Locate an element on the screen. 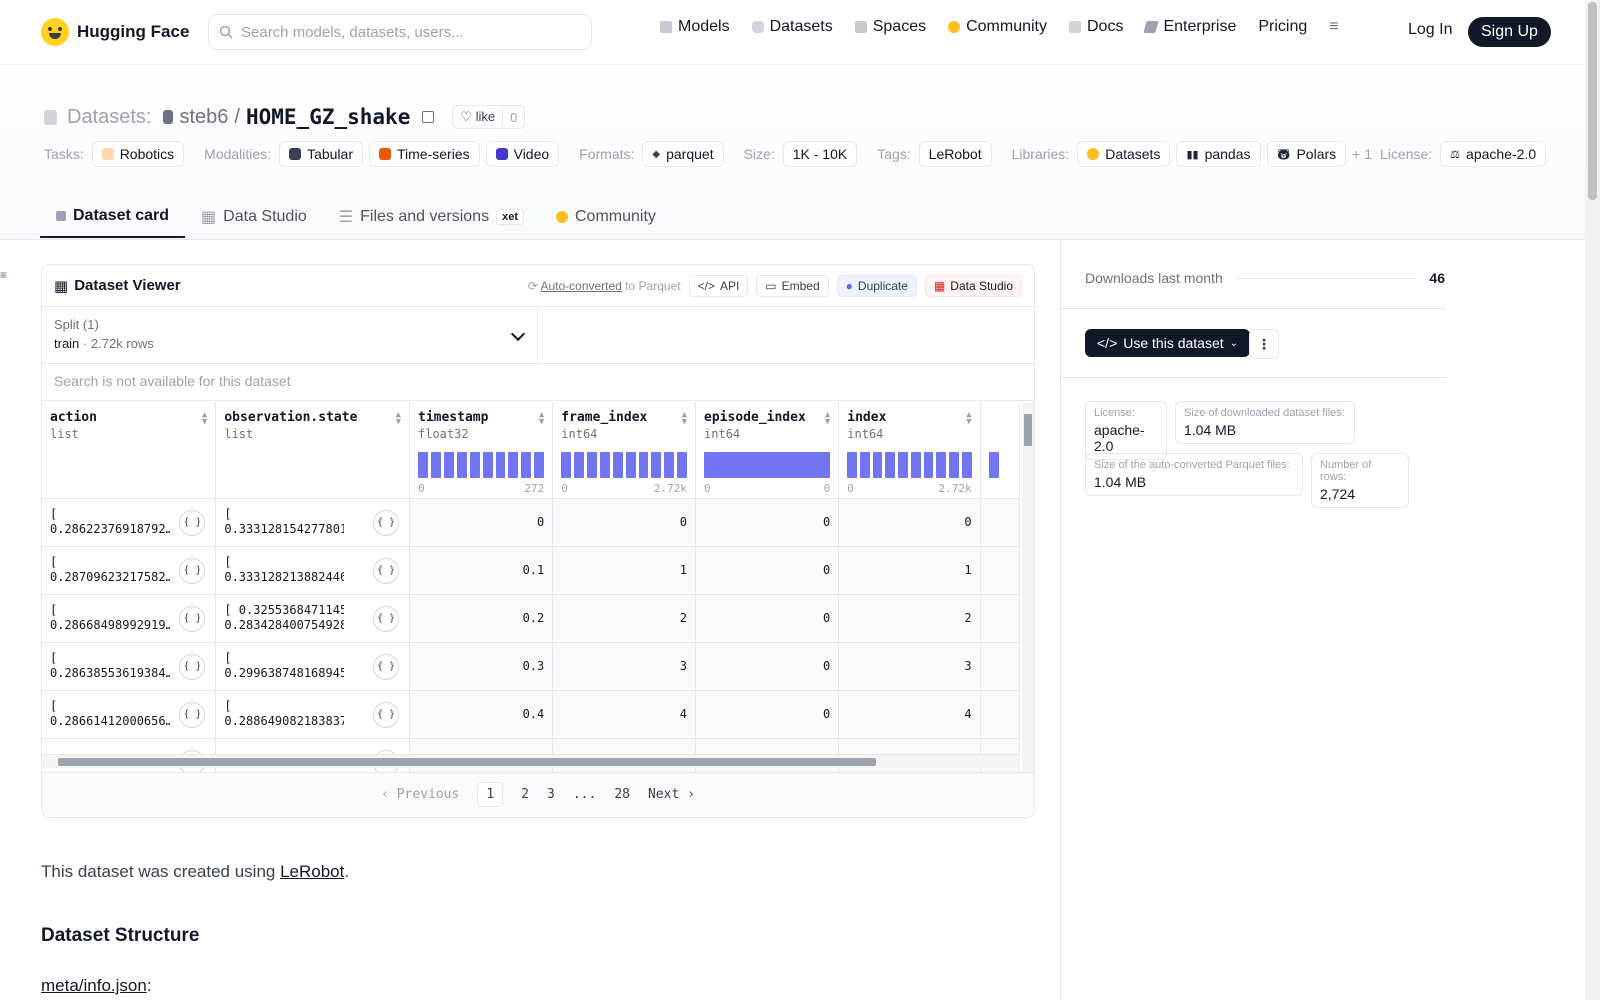 The image size is (1600, 1000). data-studio-button: ▦ Data Studio is located at coordinates (973, 285).